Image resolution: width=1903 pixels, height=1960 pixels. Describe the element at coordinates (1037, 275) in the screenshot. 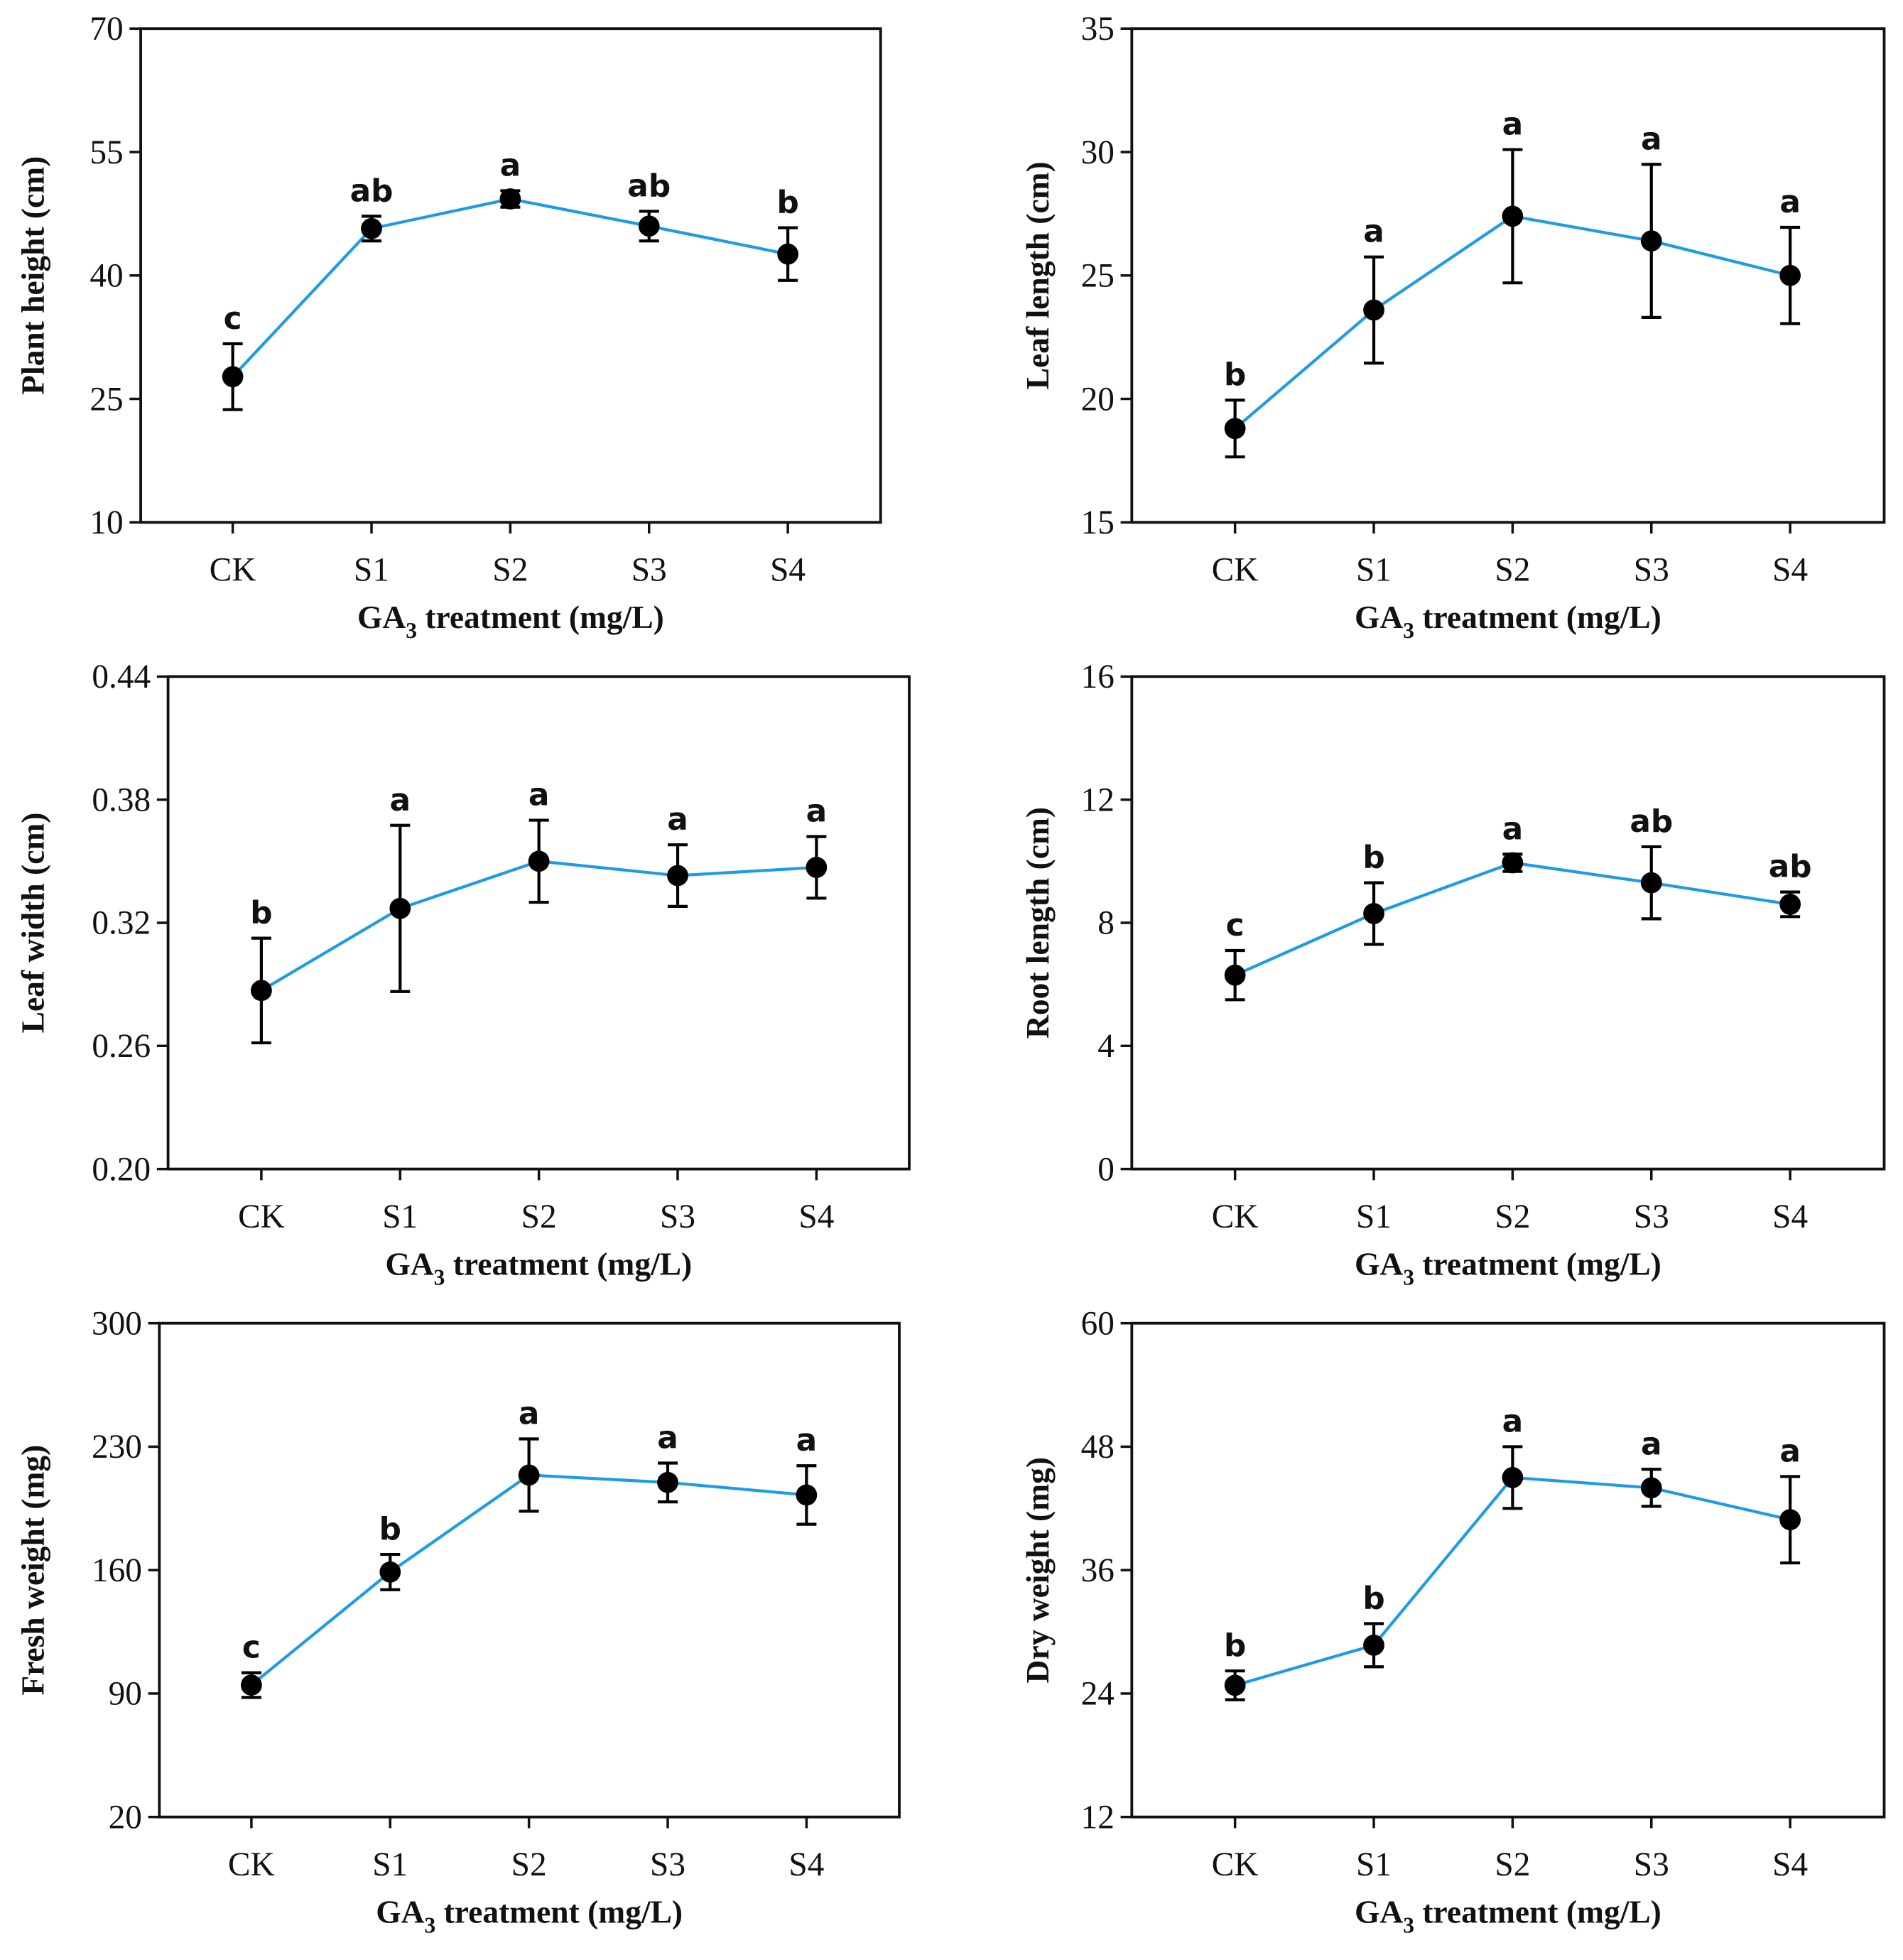

I see `y-axis-label: Leaf length (cm)` at that location.